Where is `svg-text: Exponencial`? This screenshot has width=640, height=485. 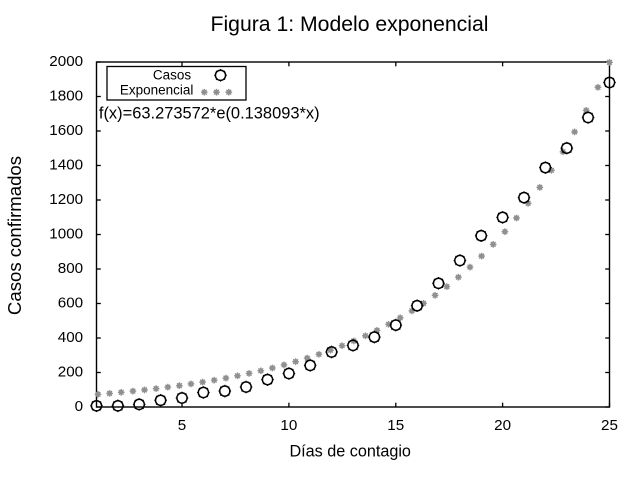 svg-text: Exponencial is located at coordinates (157, 90).